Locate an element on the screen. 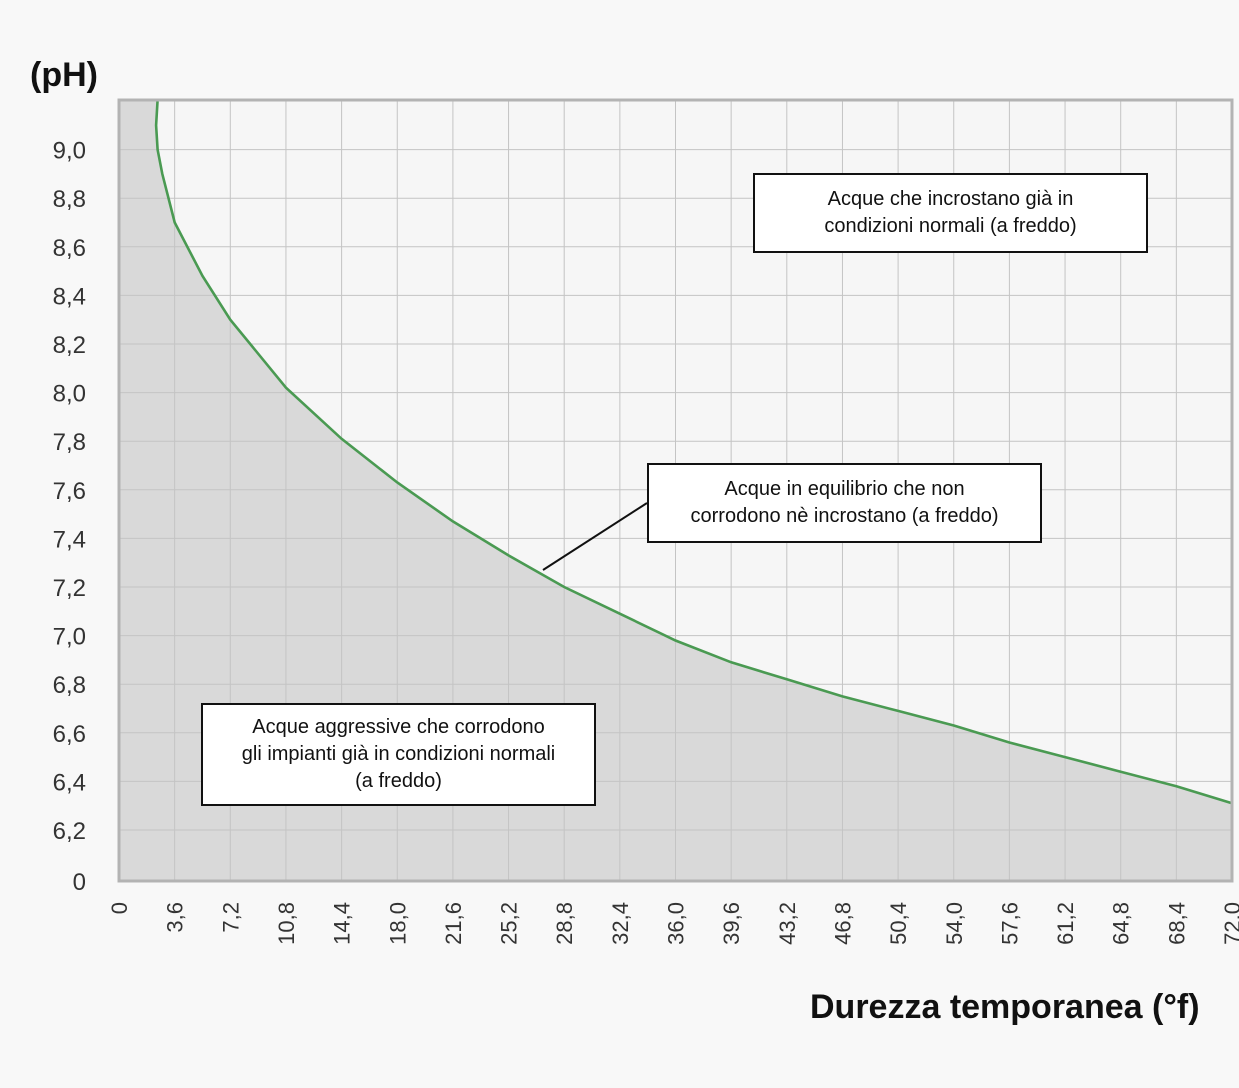  x-tick-label: 57,6 is located at coordinates (1009, 923).